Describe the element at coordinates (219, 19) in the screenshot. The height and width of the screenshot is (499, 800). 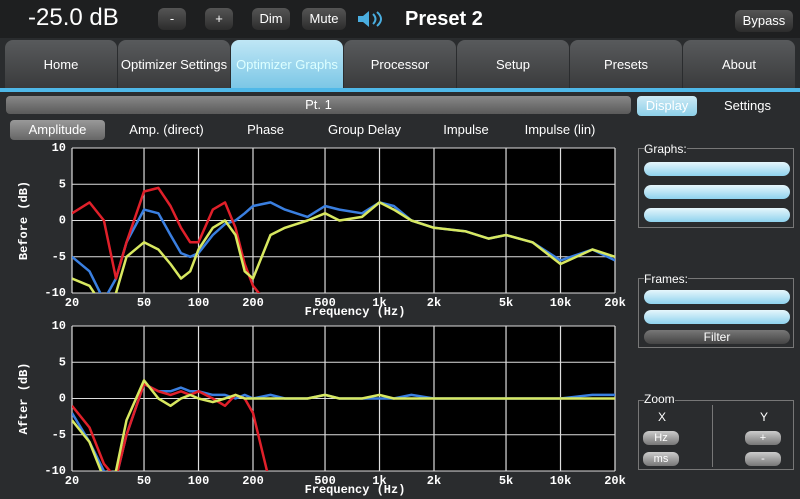
I see `volume-up: +` at that location.